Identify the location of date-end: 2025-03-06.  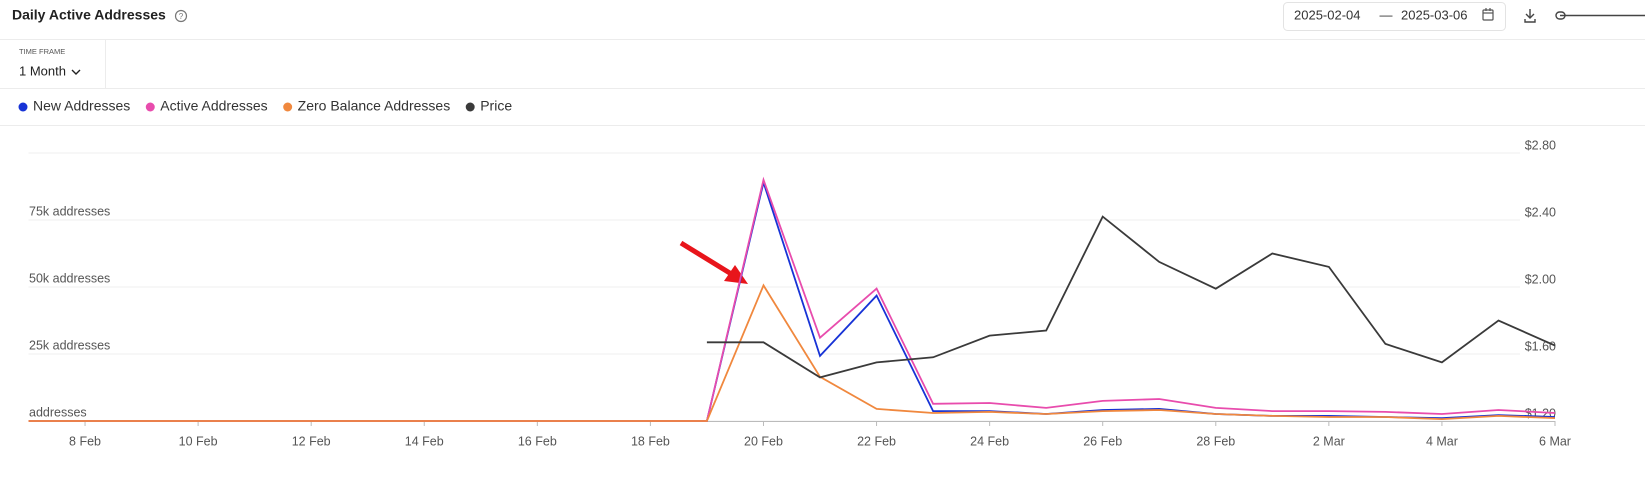
(1434, 14).